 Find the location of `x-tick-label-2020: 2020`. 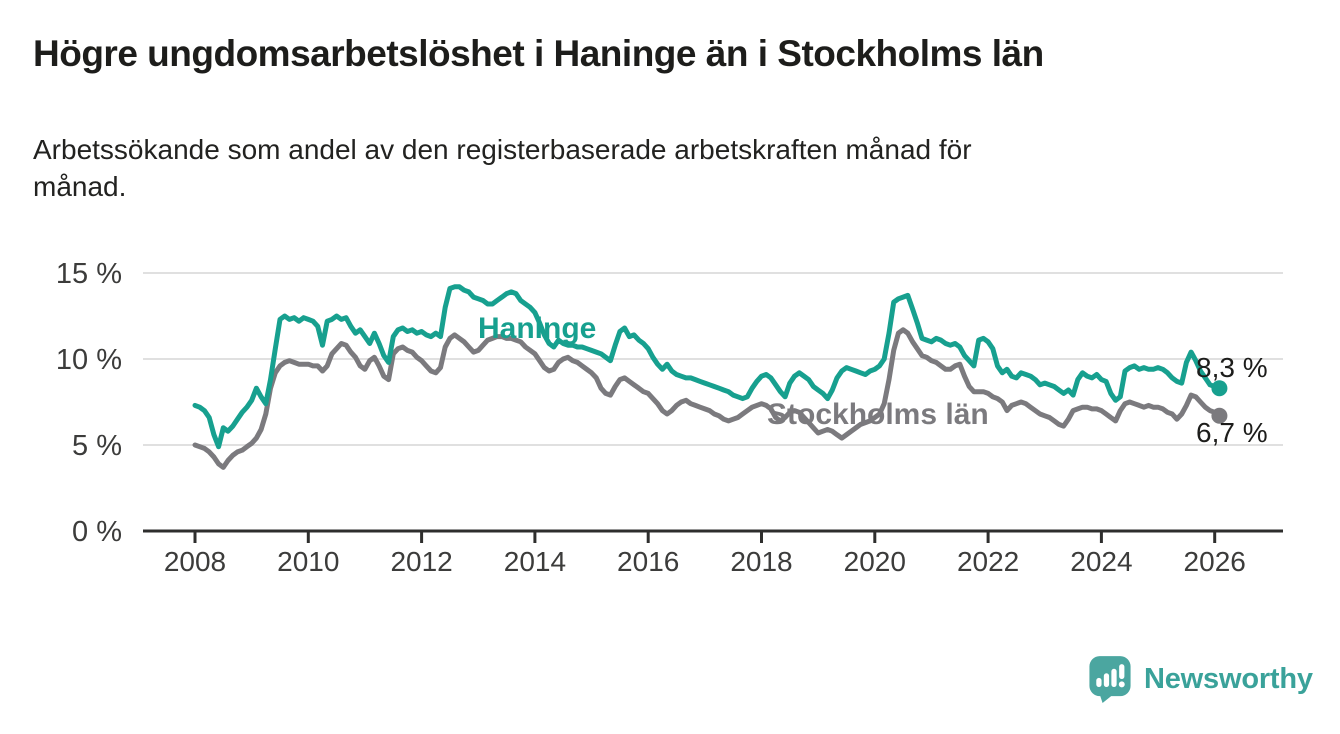

x-tick-label-2020: 2020 is located at coordinates (875, 561).